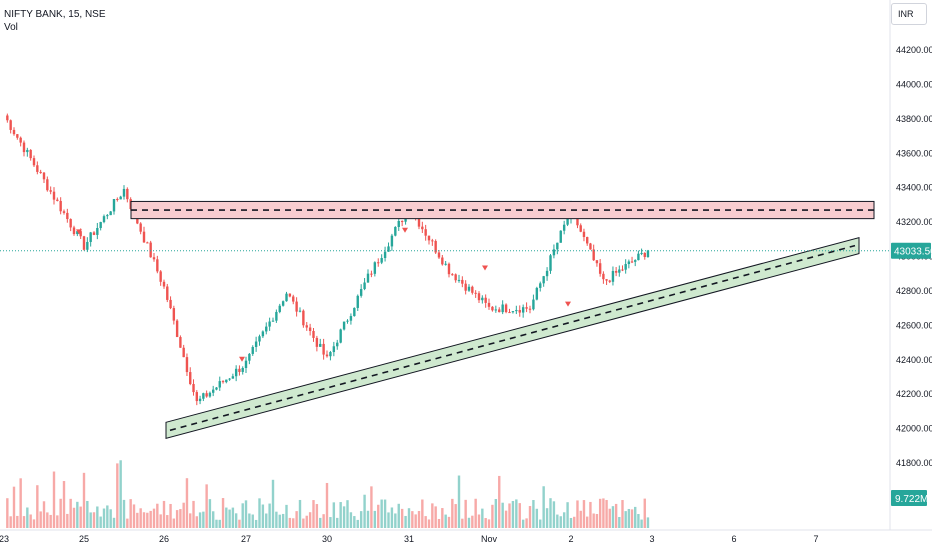 The height and width of the screenshot is (550, 932). What do you see at coordinates (914, 325) in the screenshot?
I see `y-tick-label: 42600.00` at bounding box center [914, 325].